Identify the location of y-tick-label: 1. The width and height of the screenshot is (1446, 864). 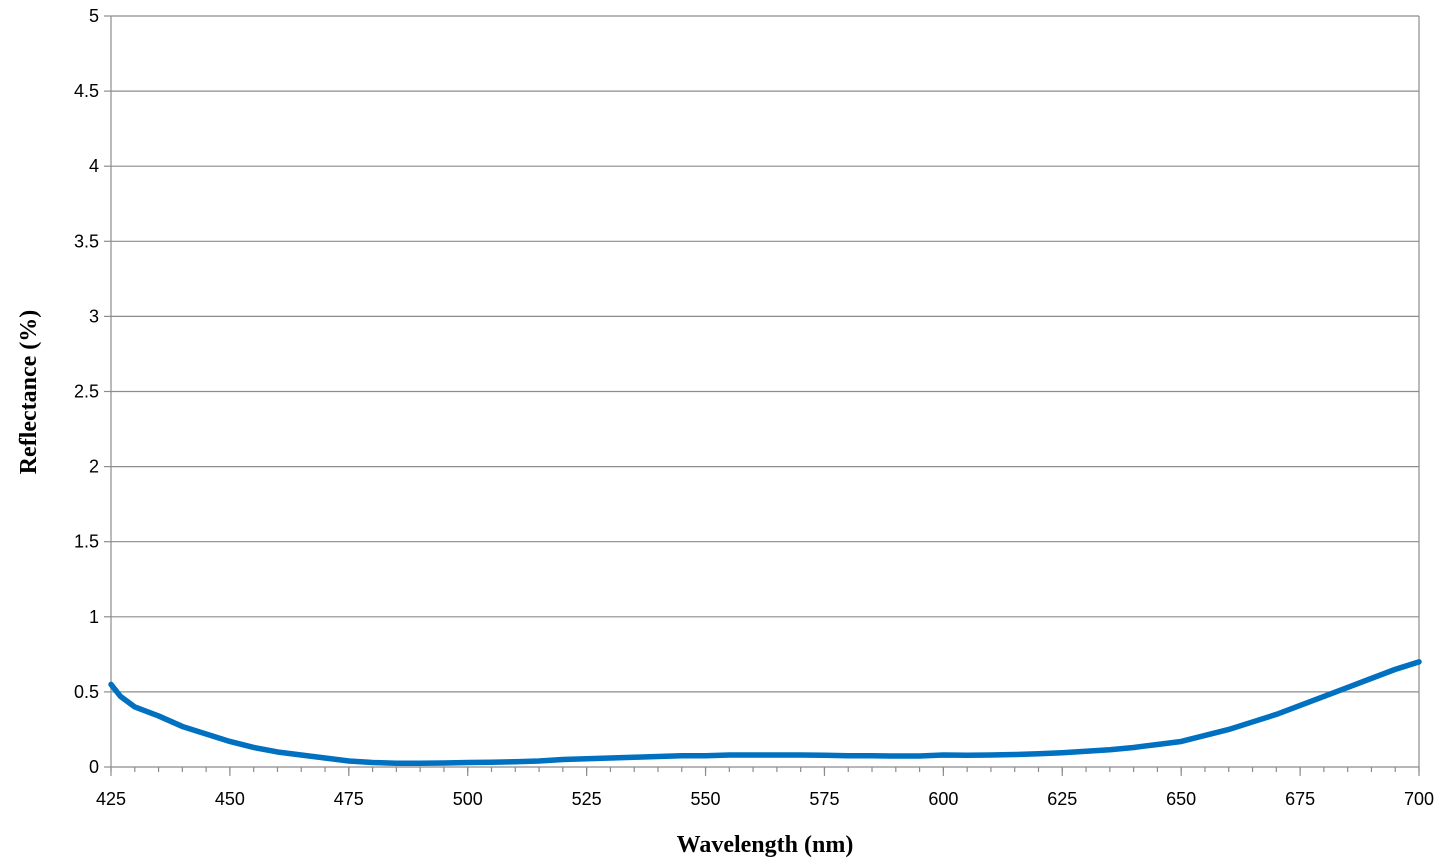
(94, 617).